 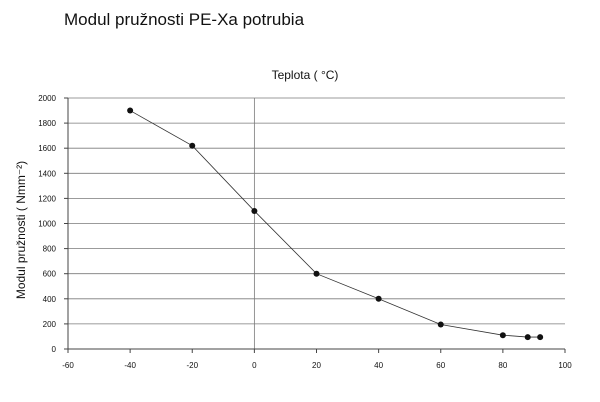 I want to click on x-tick-label: 80, so click(x=502, y=365).